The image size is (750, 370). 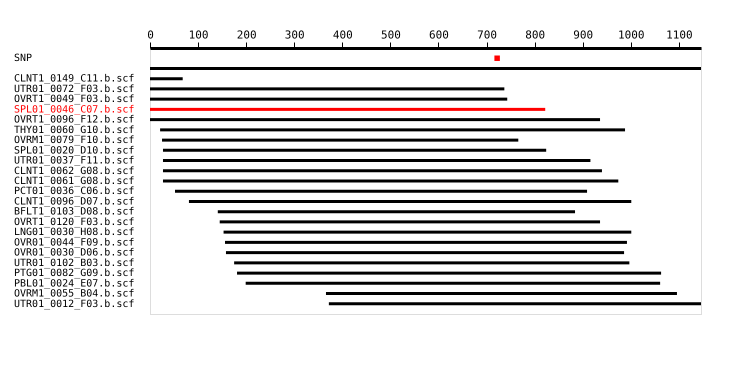 What do you see at coordinates (74, 79) in the screenshot?
I see `y-tick-label: CLNT1_0149_C11.b.scf` at bounding box center [74, 79].